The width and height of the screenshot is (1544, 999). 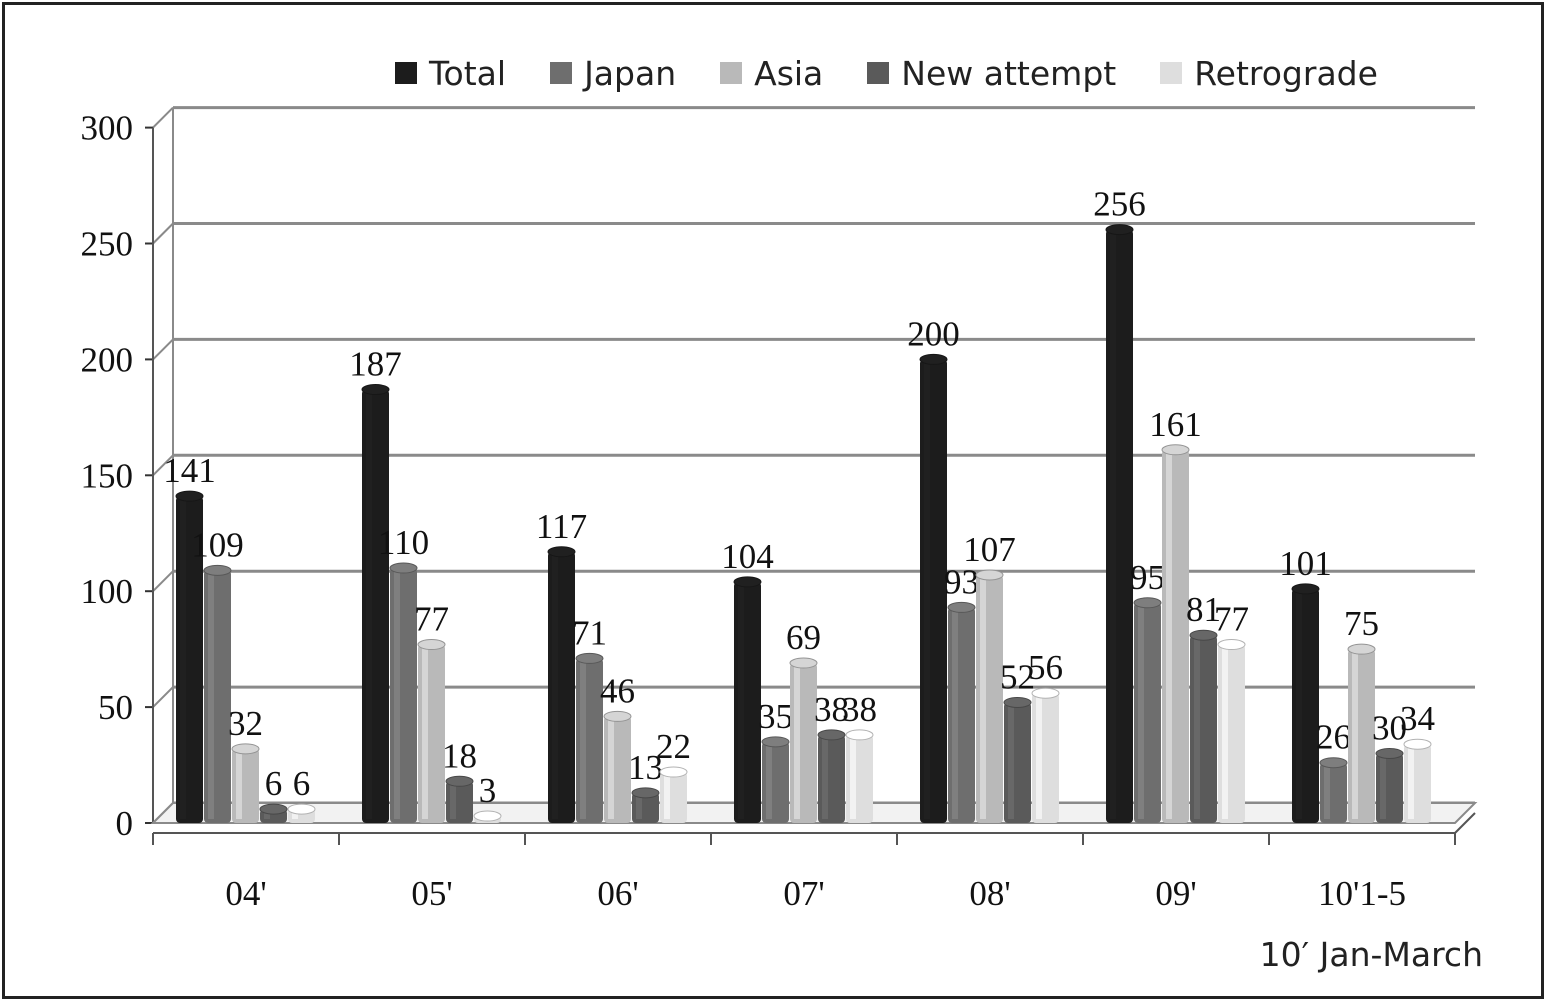 What do you see at coordinates (245, 723) in the screenshot?
I see `data-label: 32` at bounding box center [245, 723].